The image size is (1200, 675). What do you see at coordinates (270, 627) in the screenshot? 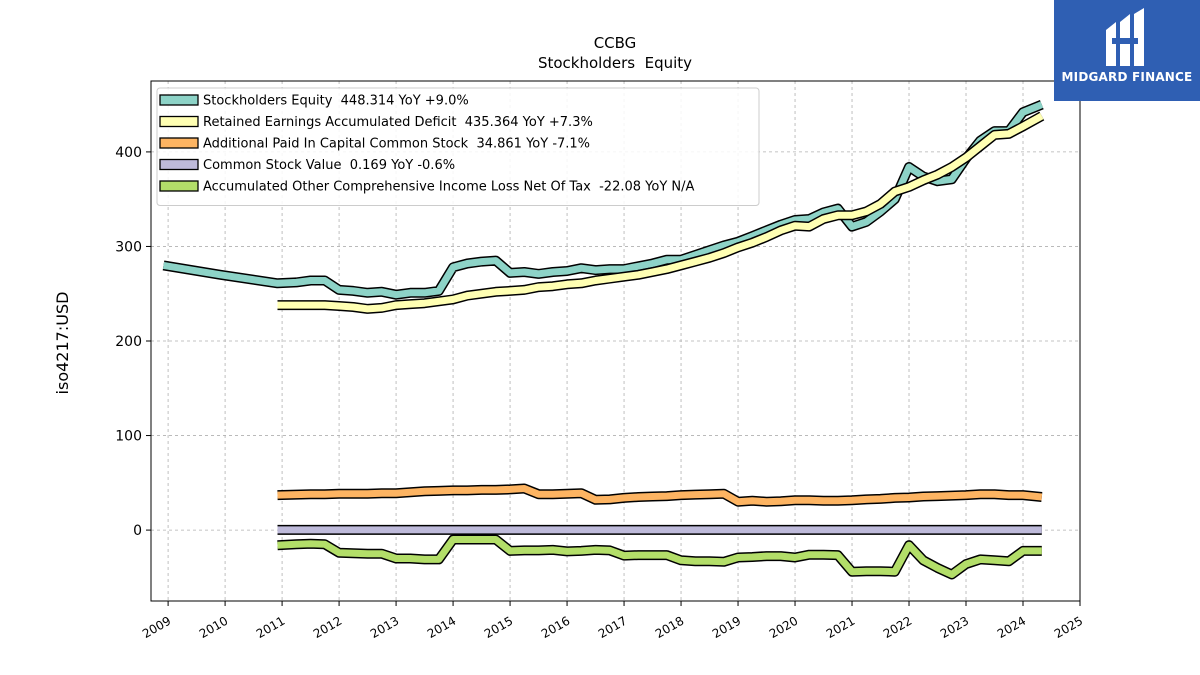
I see `x-tick-label: 2011` at bounding box center [270, 627].